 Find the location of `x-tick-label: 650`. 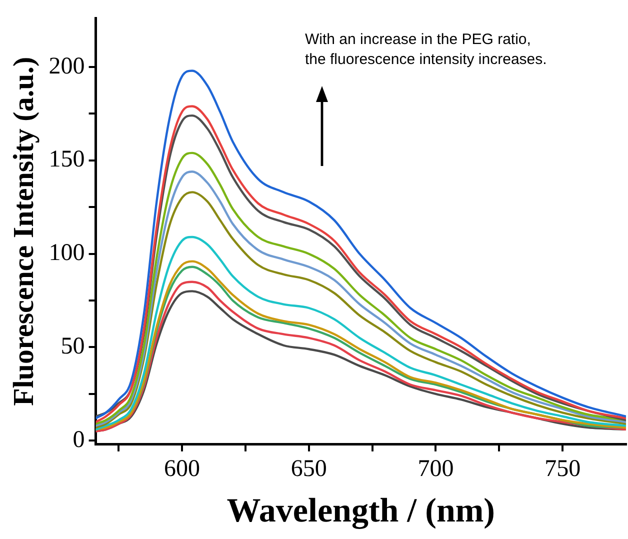

x-tick-label: 650 is located at coordinates (308, 469).